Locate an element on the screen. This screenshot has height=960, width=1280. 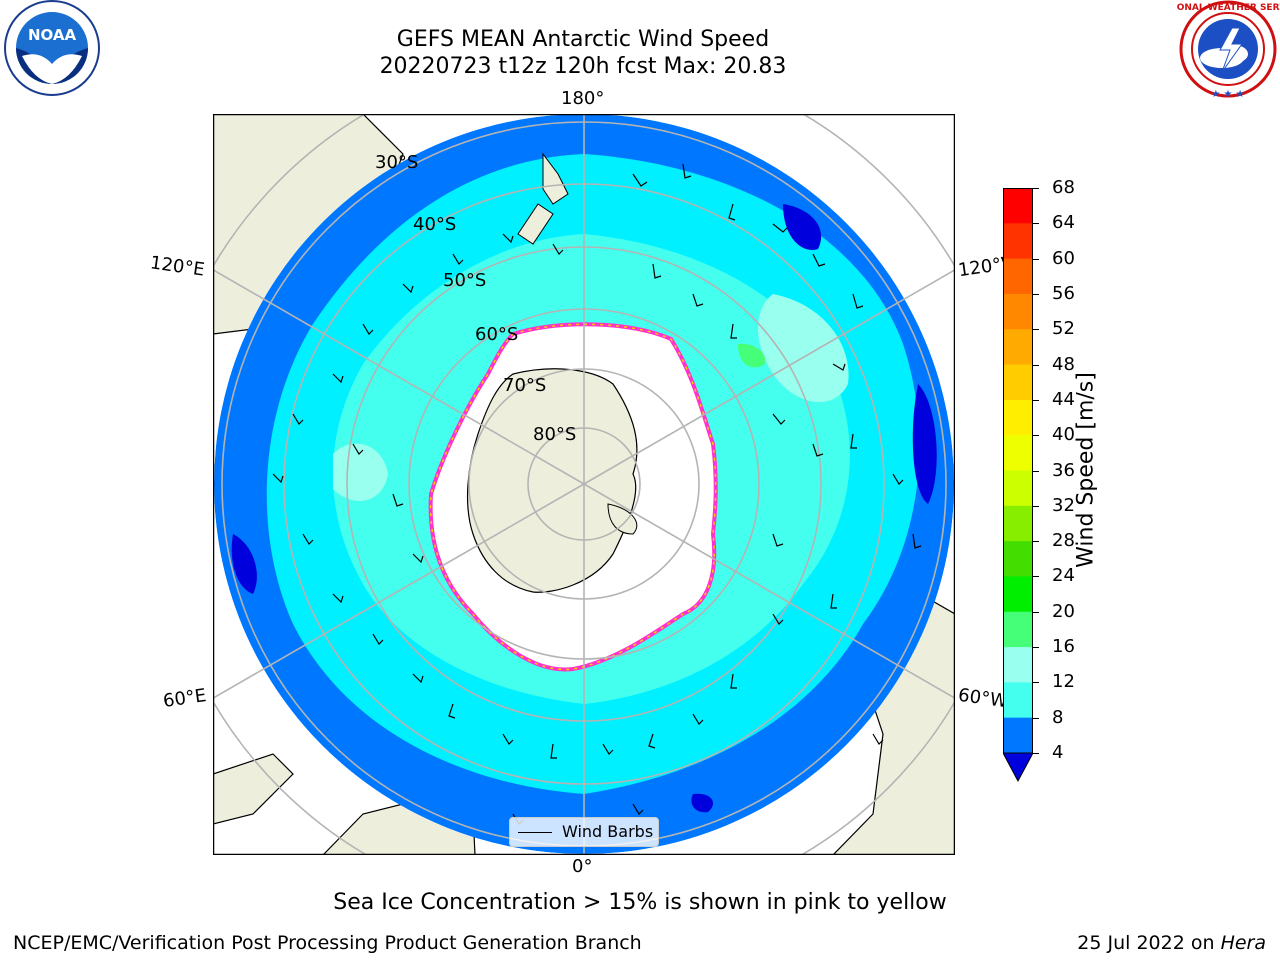
latitude-labels: 30°S 40°S 50°S 60°S 70°S 80°S is located at coordinates (475, 298).